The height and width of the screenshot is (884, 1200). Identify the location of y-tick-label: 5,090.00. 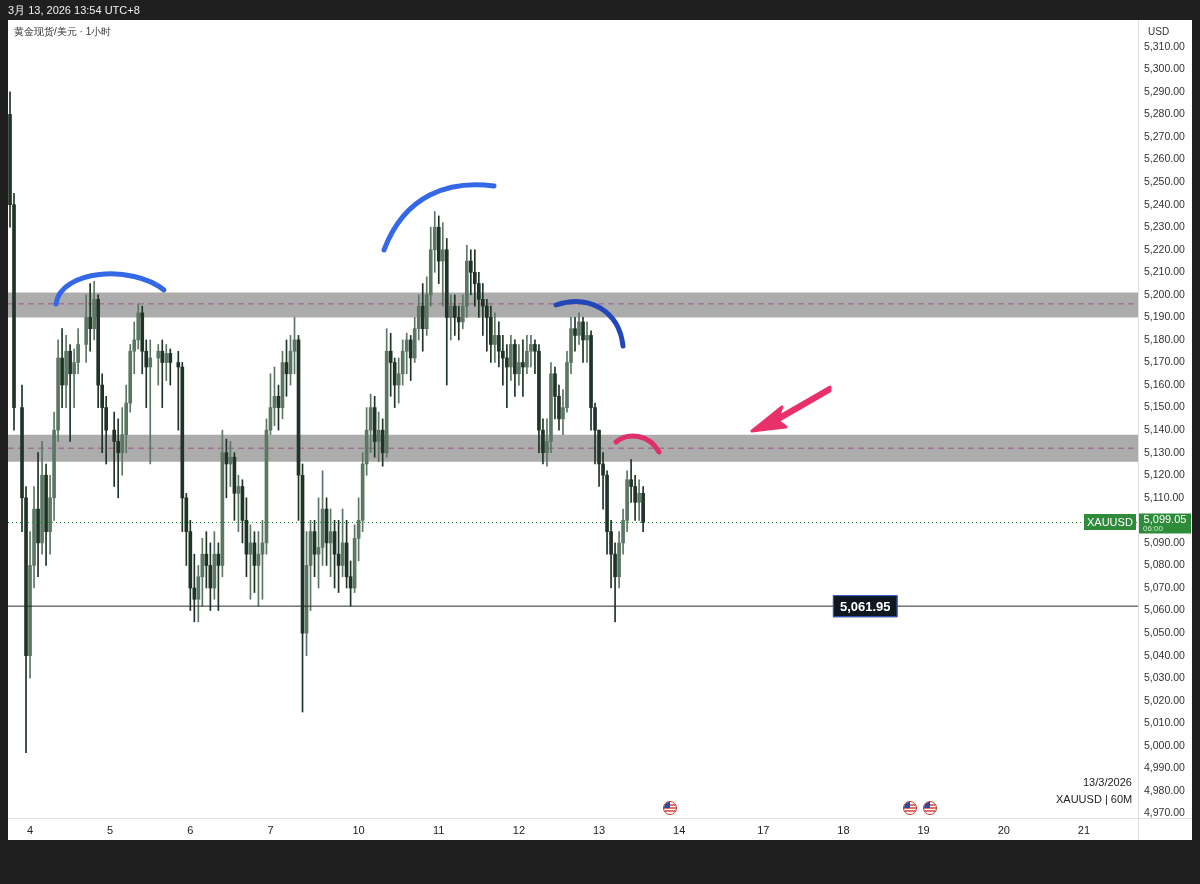
(1165, 541).